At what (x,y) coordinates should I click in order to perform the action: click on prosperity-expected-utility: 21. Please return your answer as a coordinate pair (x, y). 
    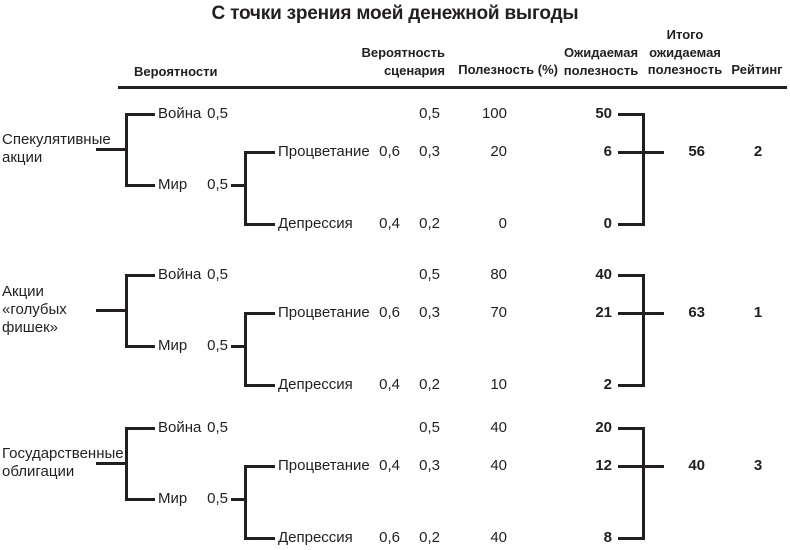
    Looking at the image, I should click on (603, 312).